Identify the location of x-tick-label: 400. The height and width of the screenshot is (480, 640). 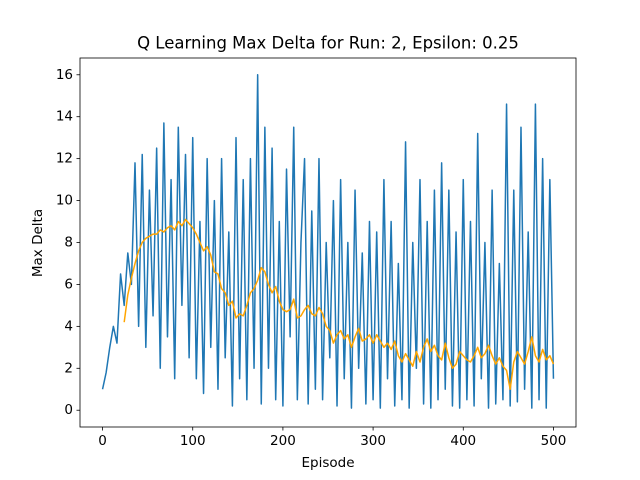
(463, 441).